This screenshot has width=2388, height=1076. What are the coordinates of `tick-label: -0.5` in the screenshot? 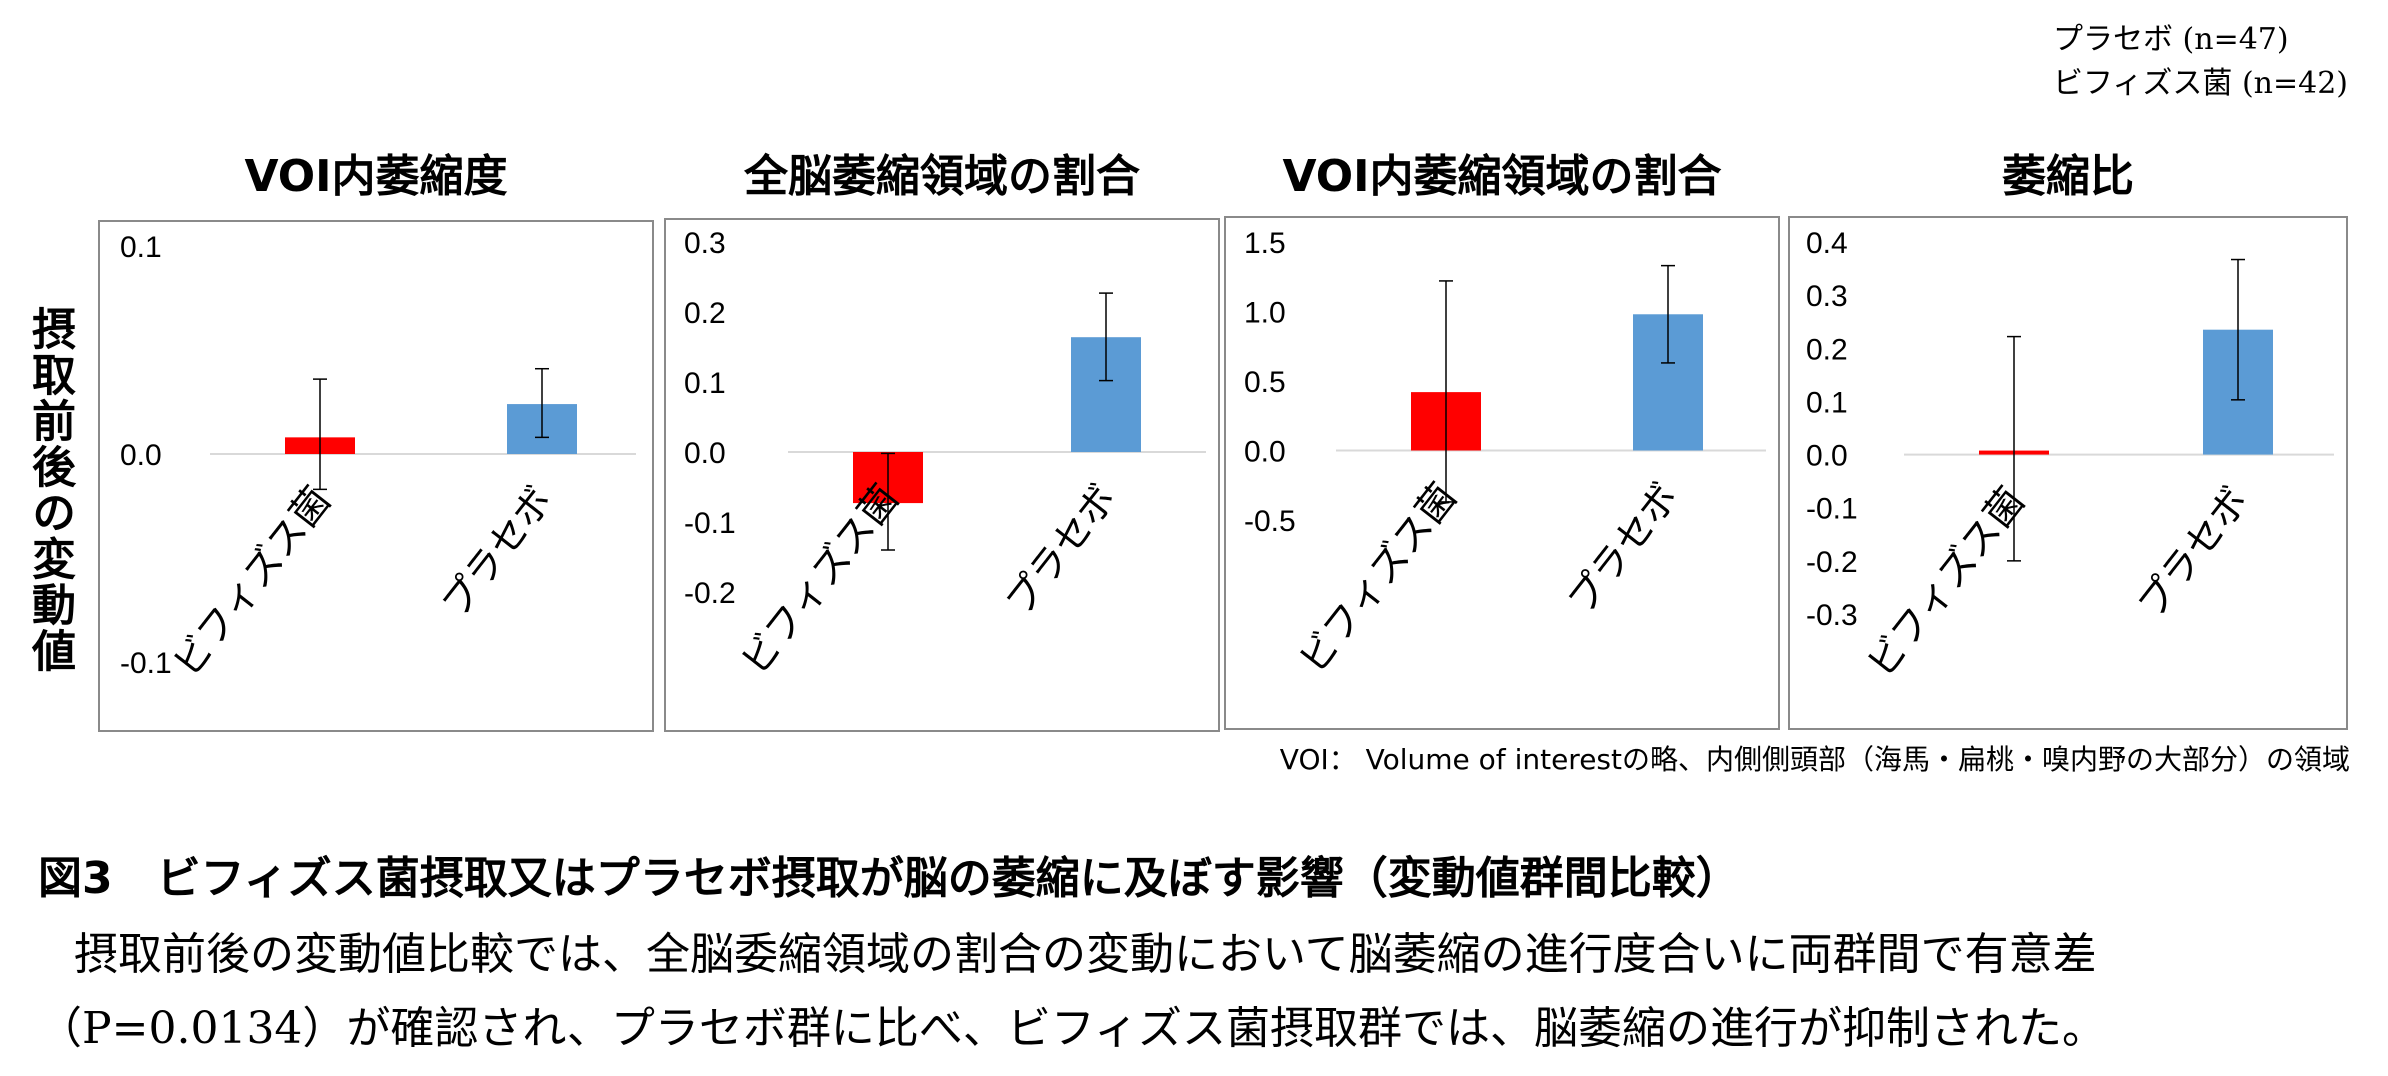 It's located at (1270, 521).